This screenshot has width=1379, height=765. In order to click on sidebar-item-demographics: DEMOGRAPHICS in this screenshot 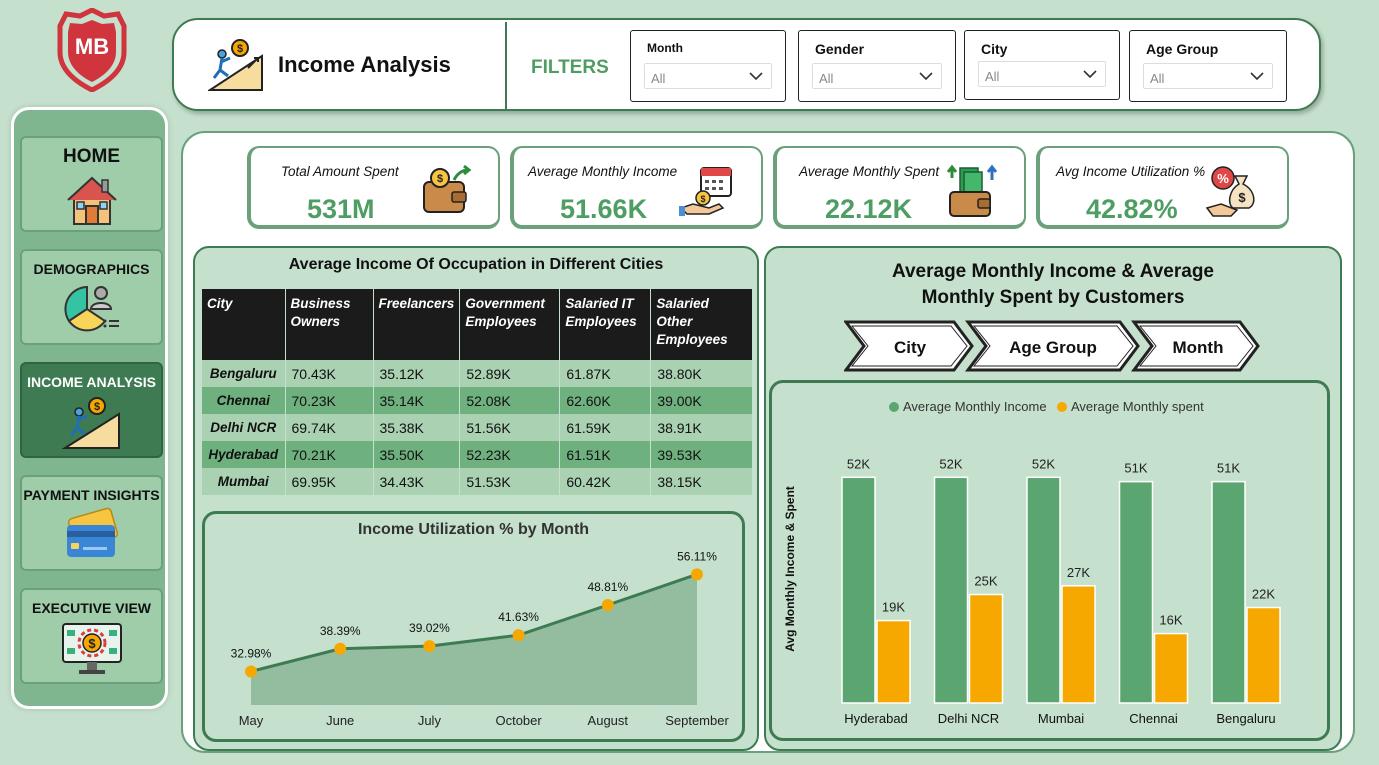, I will do `click(91, 297)`.